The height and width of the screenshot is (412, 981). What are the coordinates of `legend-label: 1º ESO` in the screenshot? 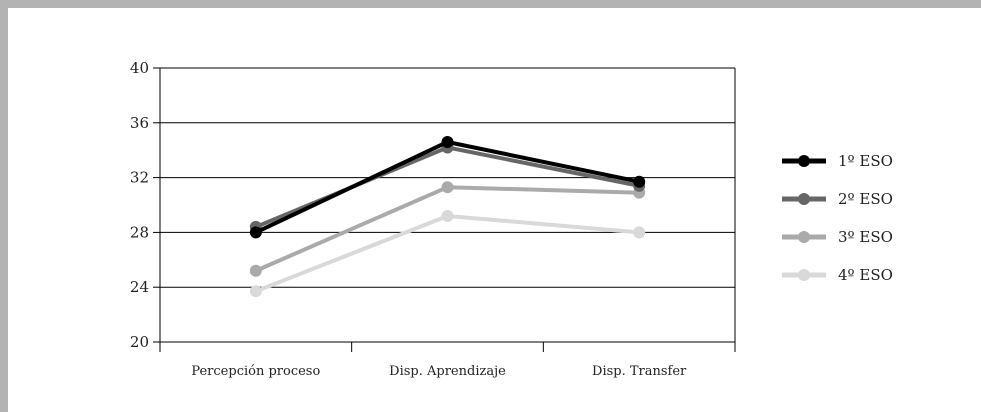 It's located at (865, 161).